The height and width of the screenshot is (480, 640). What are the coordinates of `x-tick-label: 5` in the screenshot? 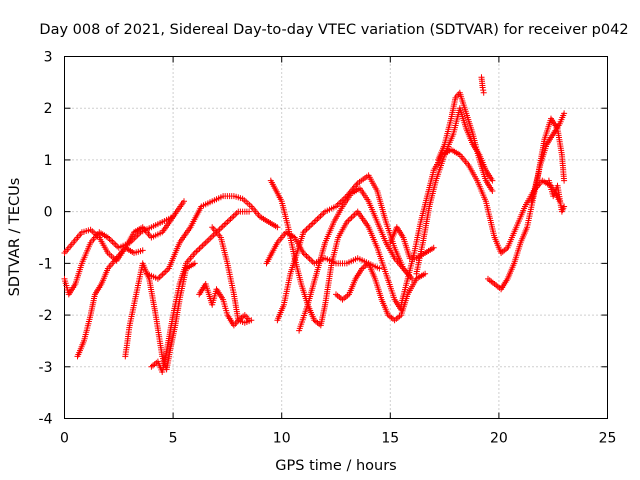 It's located at (173, 439).